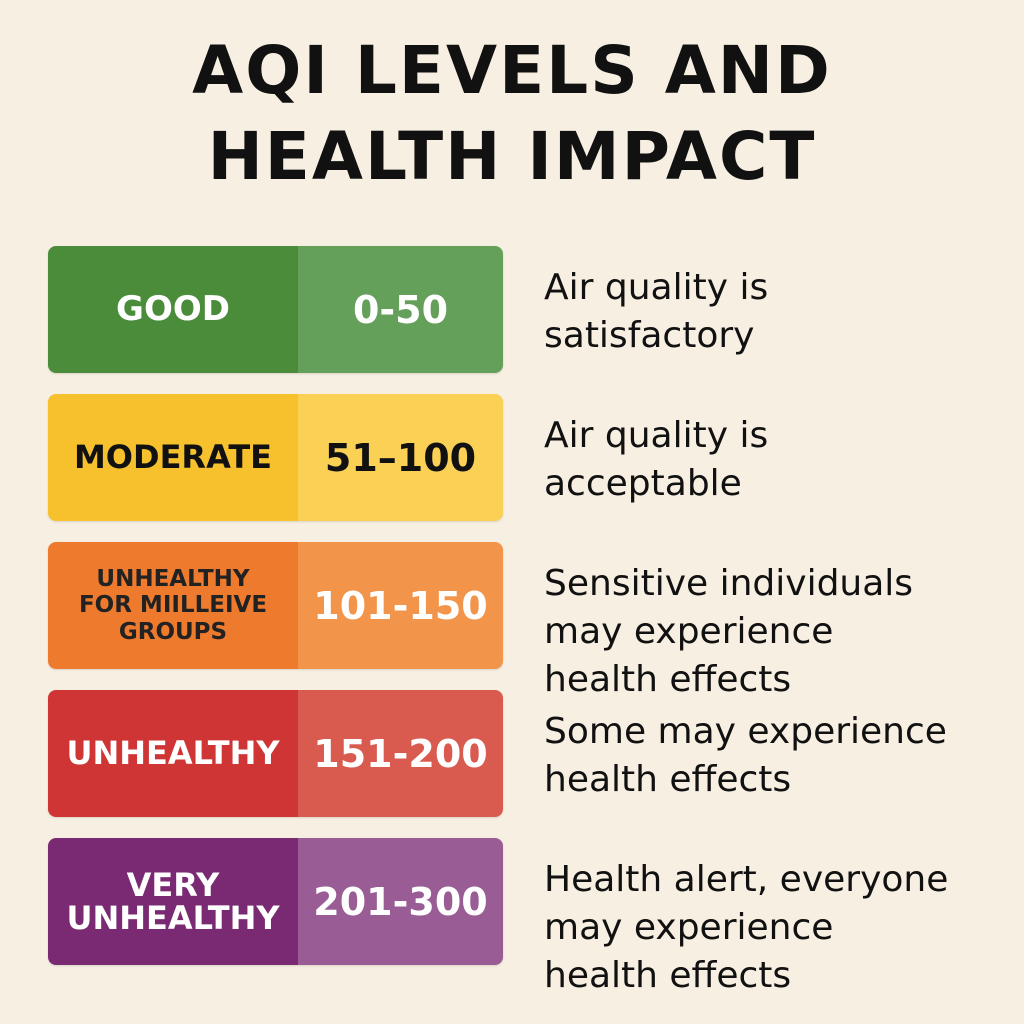 Image resolution: width=1024 pixels, height=1024 pixels. I want to click on level-range: 0-50, so click(400, 309).